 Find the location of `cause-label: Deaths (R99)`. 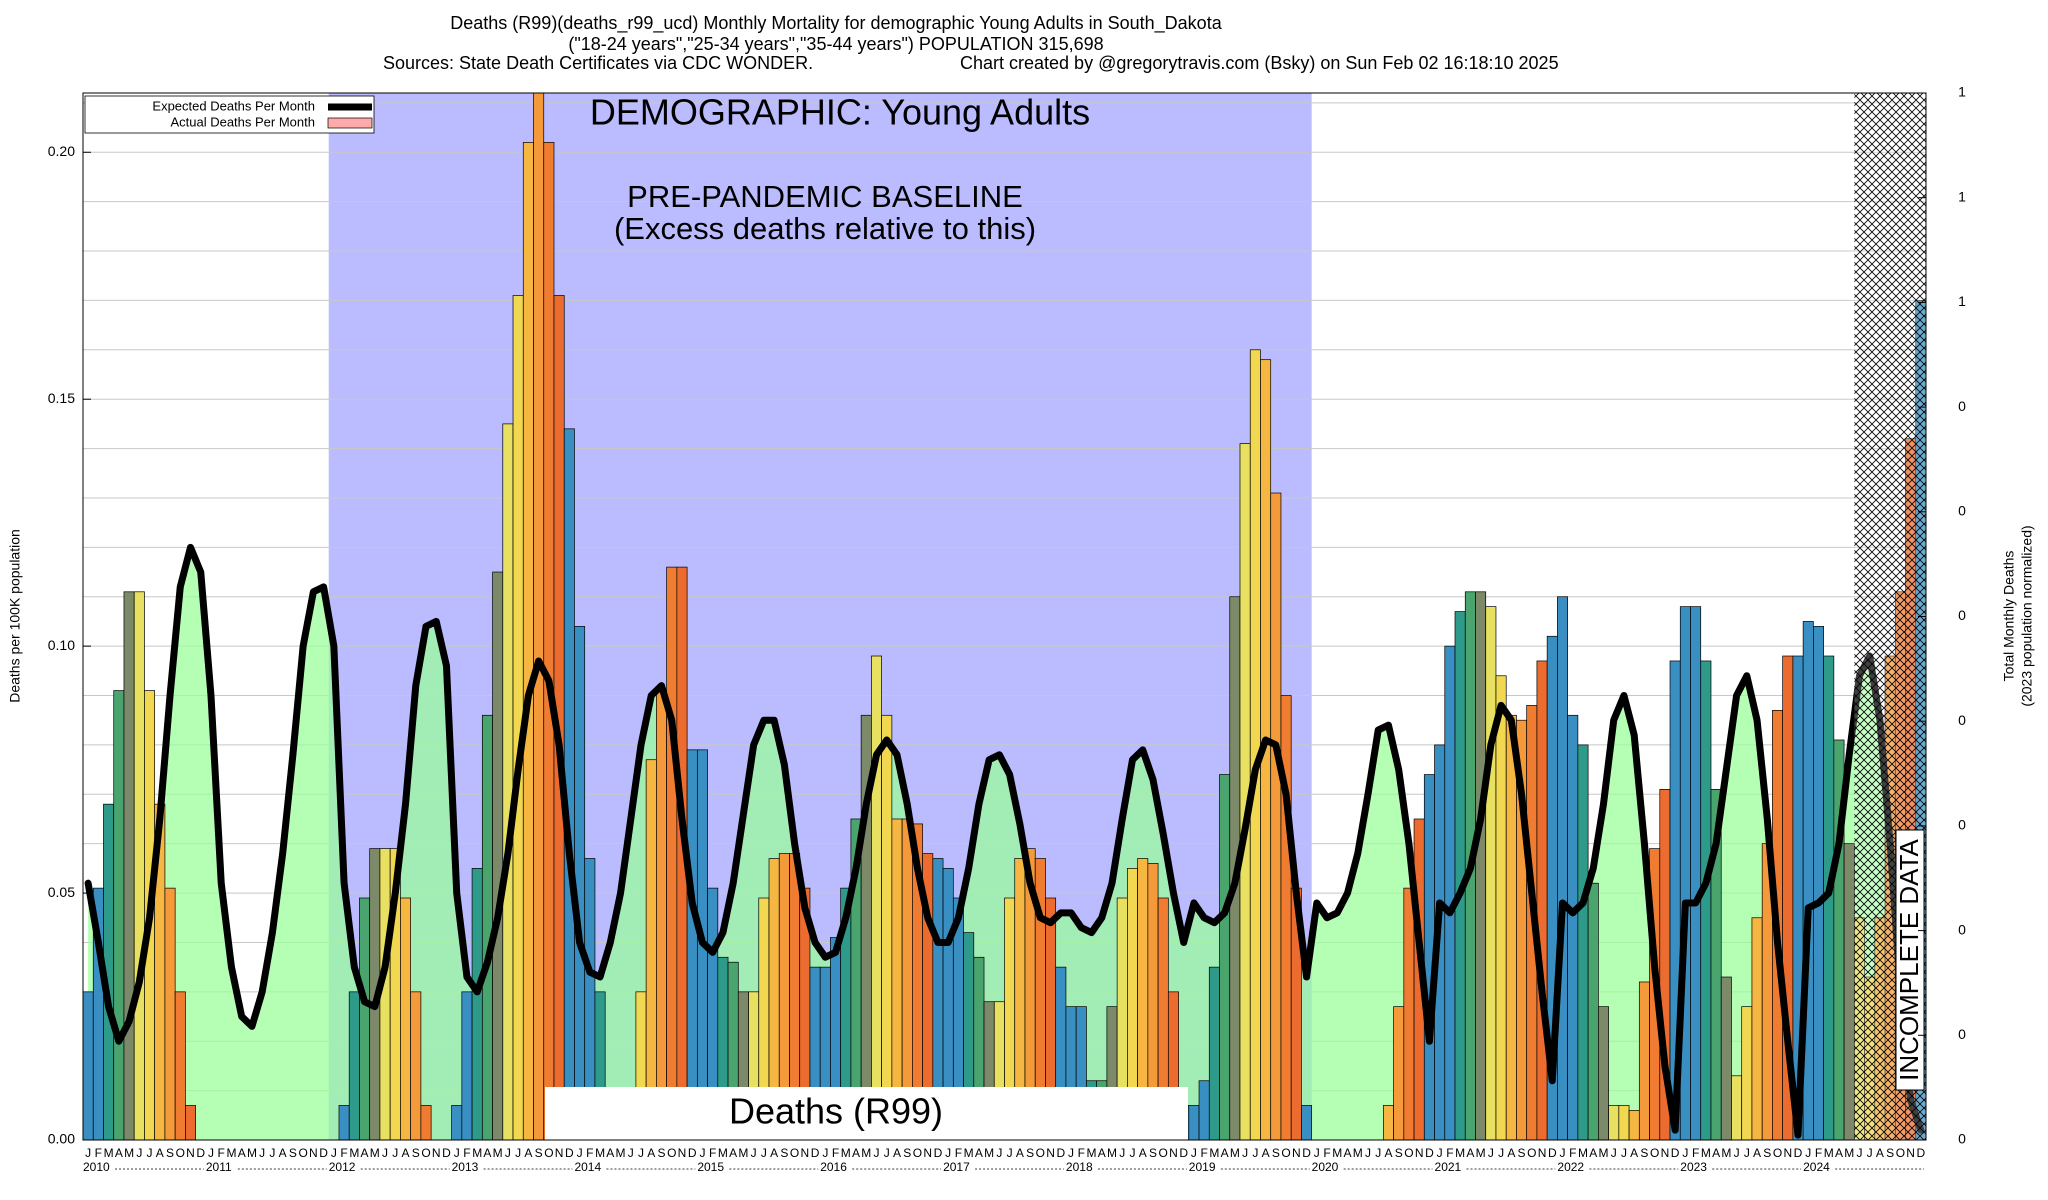

cause-label: Deaths (R99) is located at coordinates (836, 1111).